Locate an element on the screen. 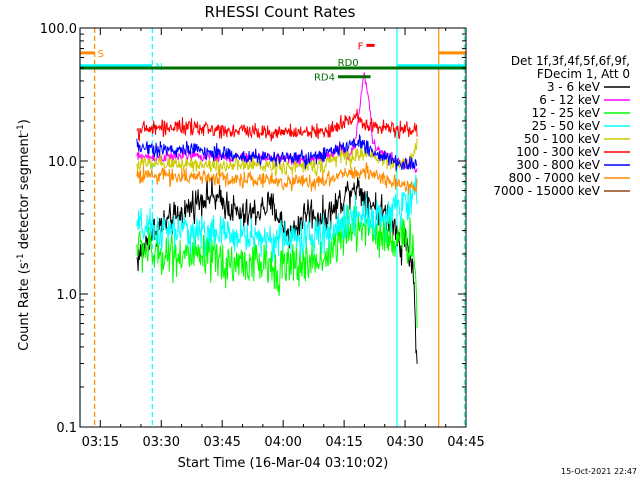 The image size is (640, 485). legend-label-7000-15000-kev: 7000 - 15000 keV is located at coordinates (546, 191).